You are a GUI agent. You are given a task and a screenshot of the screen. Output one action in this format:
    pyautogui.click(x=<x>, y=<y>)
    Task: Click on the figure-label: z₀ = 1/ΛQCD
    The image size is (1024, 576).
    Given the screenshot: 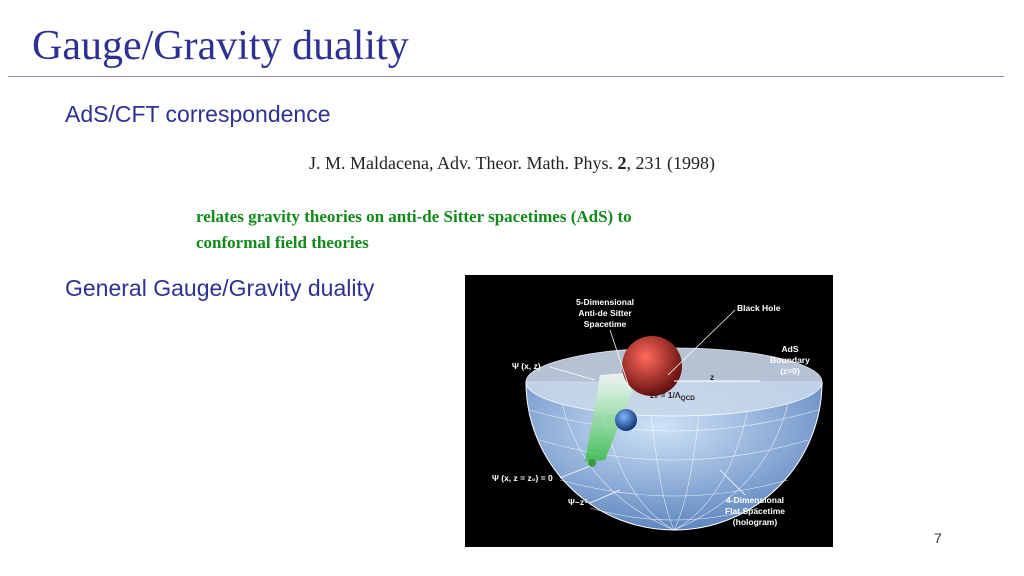 What is the action you would take?
    pyautogui.click(x=672, y=396)
    